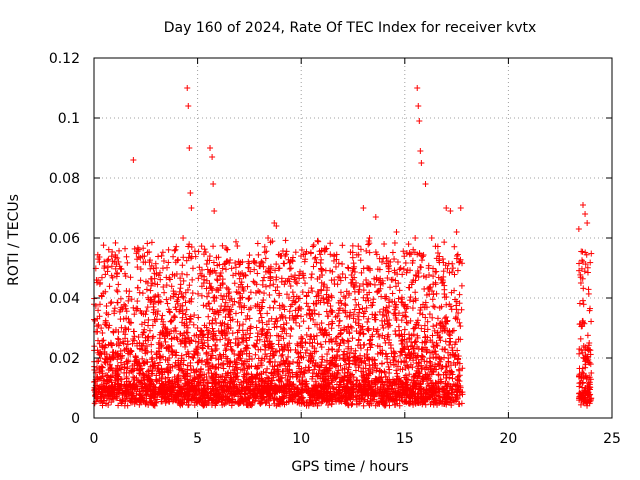 The width and height of the screenshot is (640, 480). What do you see at coordinates (612, 439) in the screenshot?
I see `x-tick-label: 25` at bounding box center [612, 439].